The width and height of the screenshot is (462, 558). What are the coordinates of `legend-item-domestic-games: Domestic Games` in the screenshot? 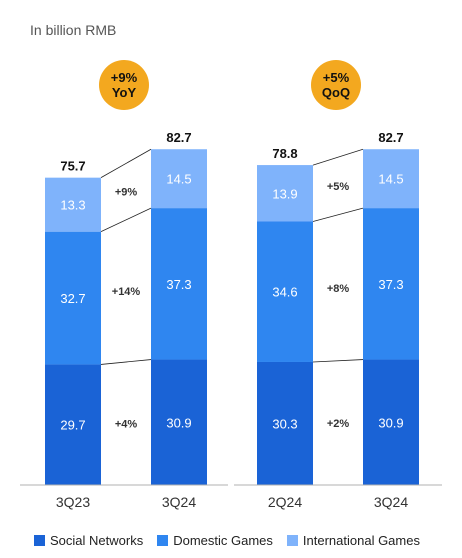 It's located at (215, 540).